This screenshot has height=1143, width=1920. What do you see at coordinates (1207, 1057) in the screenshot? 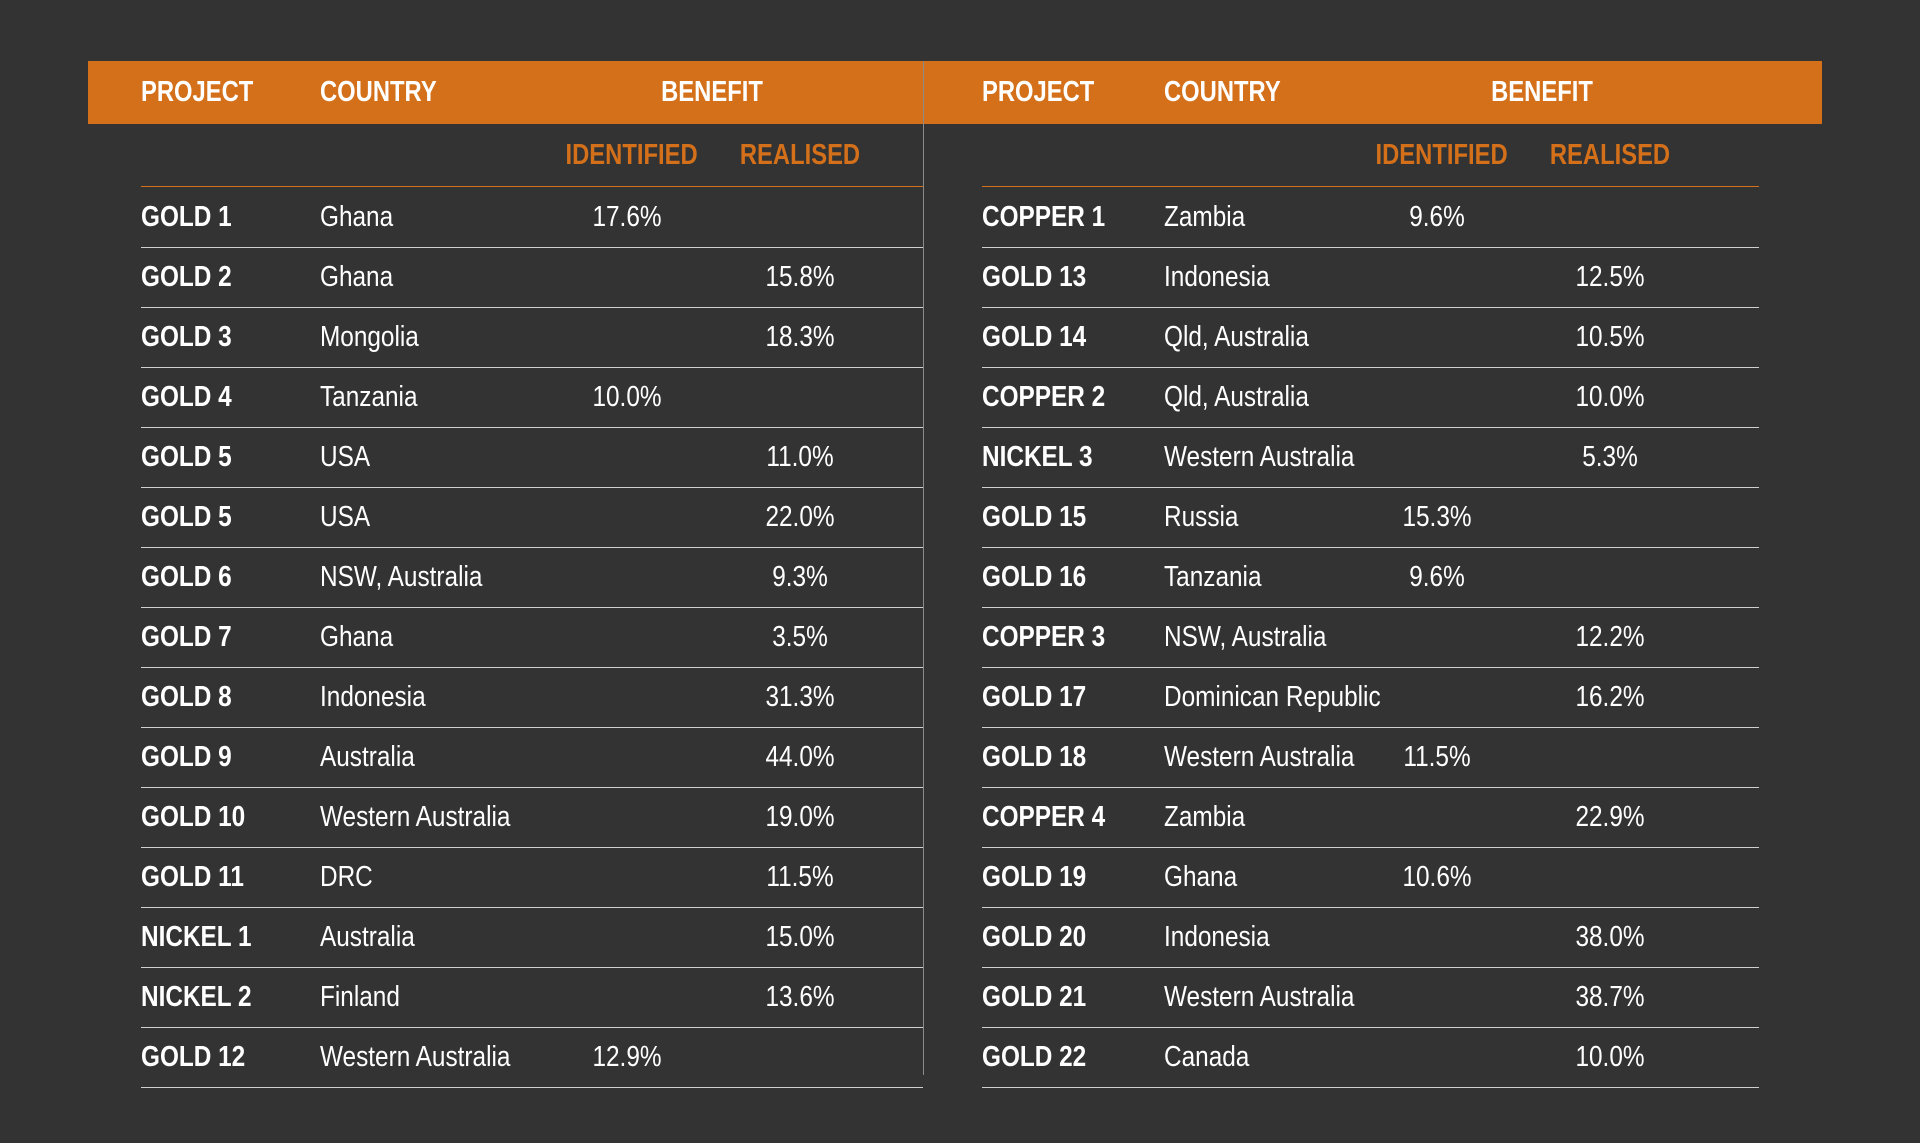
I see `country-cell: Canada` at bounding box center [1207, 1057].